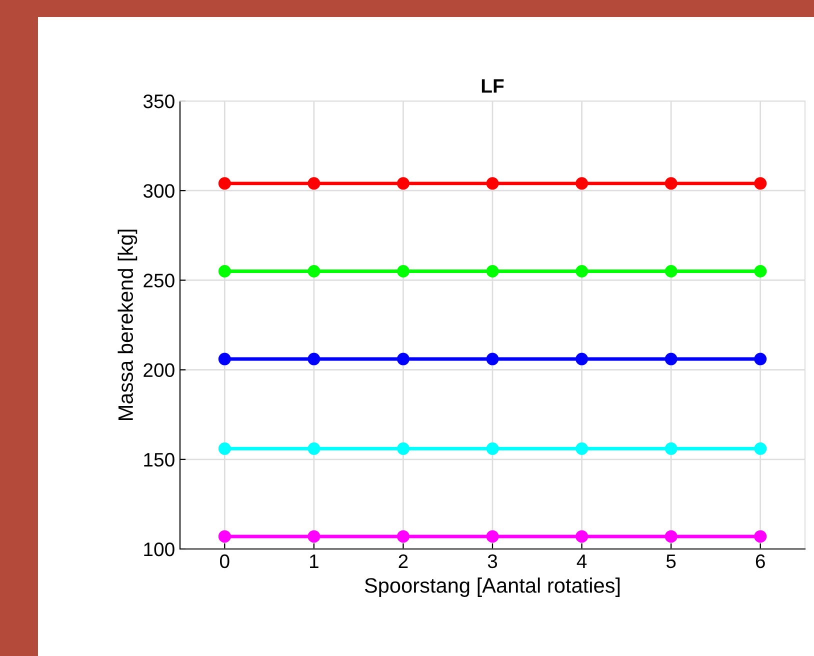 The height and width of the screenshot is (656, 814). What do you see at coordinates (158, 101) in the screenshot?
I see `y-tick-label: 350` at bounding box center [158, 101].